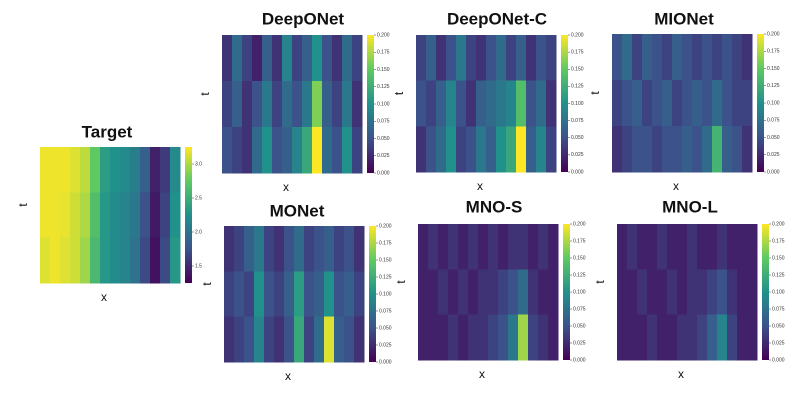 The image size is (797, 395). Describe the element at coordinates (684, 18) in the screenshot. I see `panel-title: MIONet` at that location.